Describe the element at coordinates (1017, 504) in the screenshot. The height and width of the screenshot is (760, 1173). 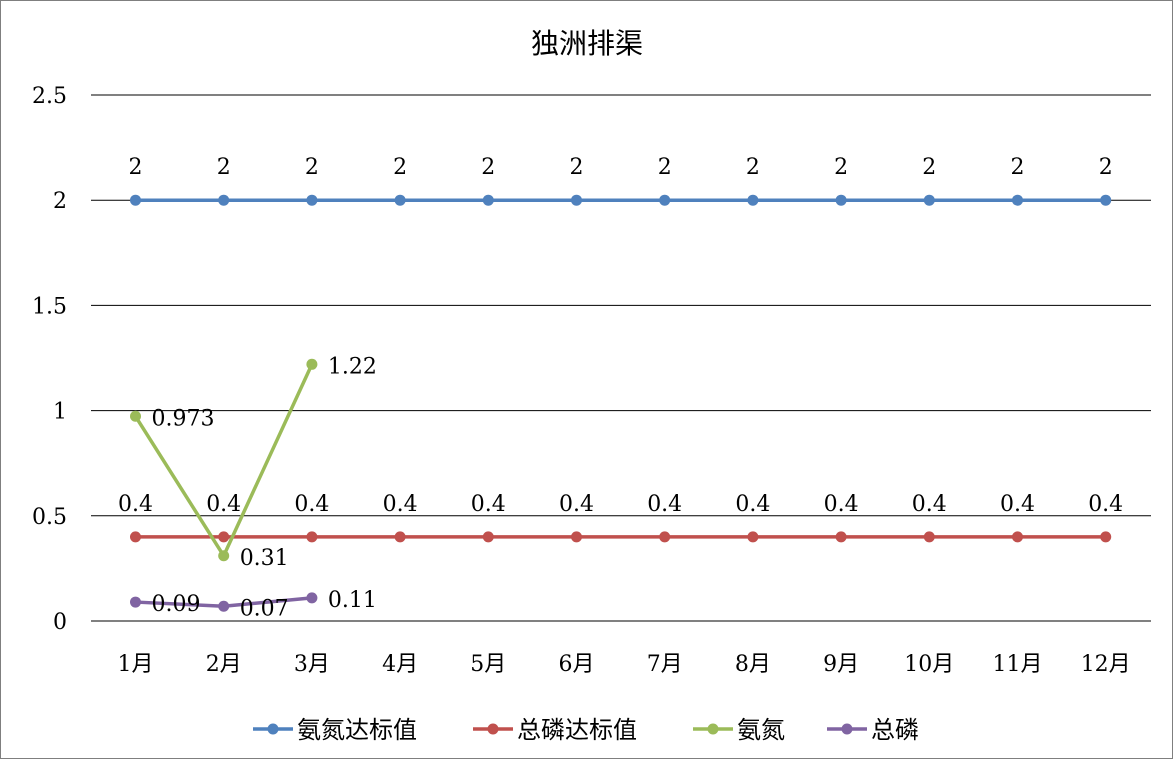
I see `data-label-1-10: 0.4` at that location.